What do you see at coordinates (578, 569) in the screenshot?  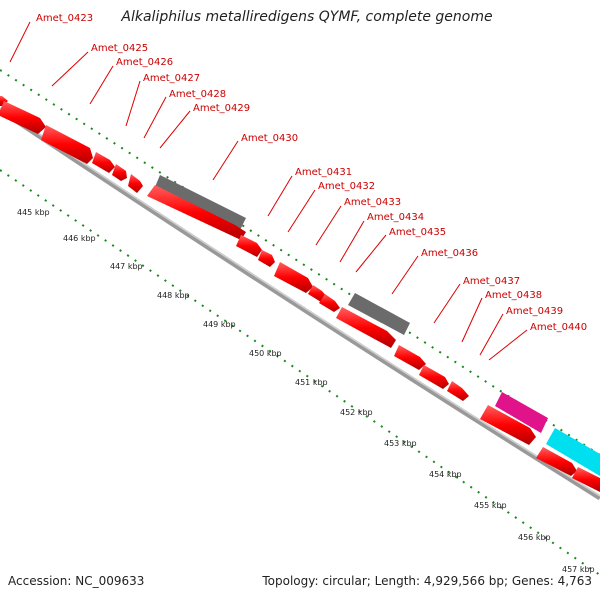 I see `ruler-label: 457 kbp` at bounding box center [578, 569].